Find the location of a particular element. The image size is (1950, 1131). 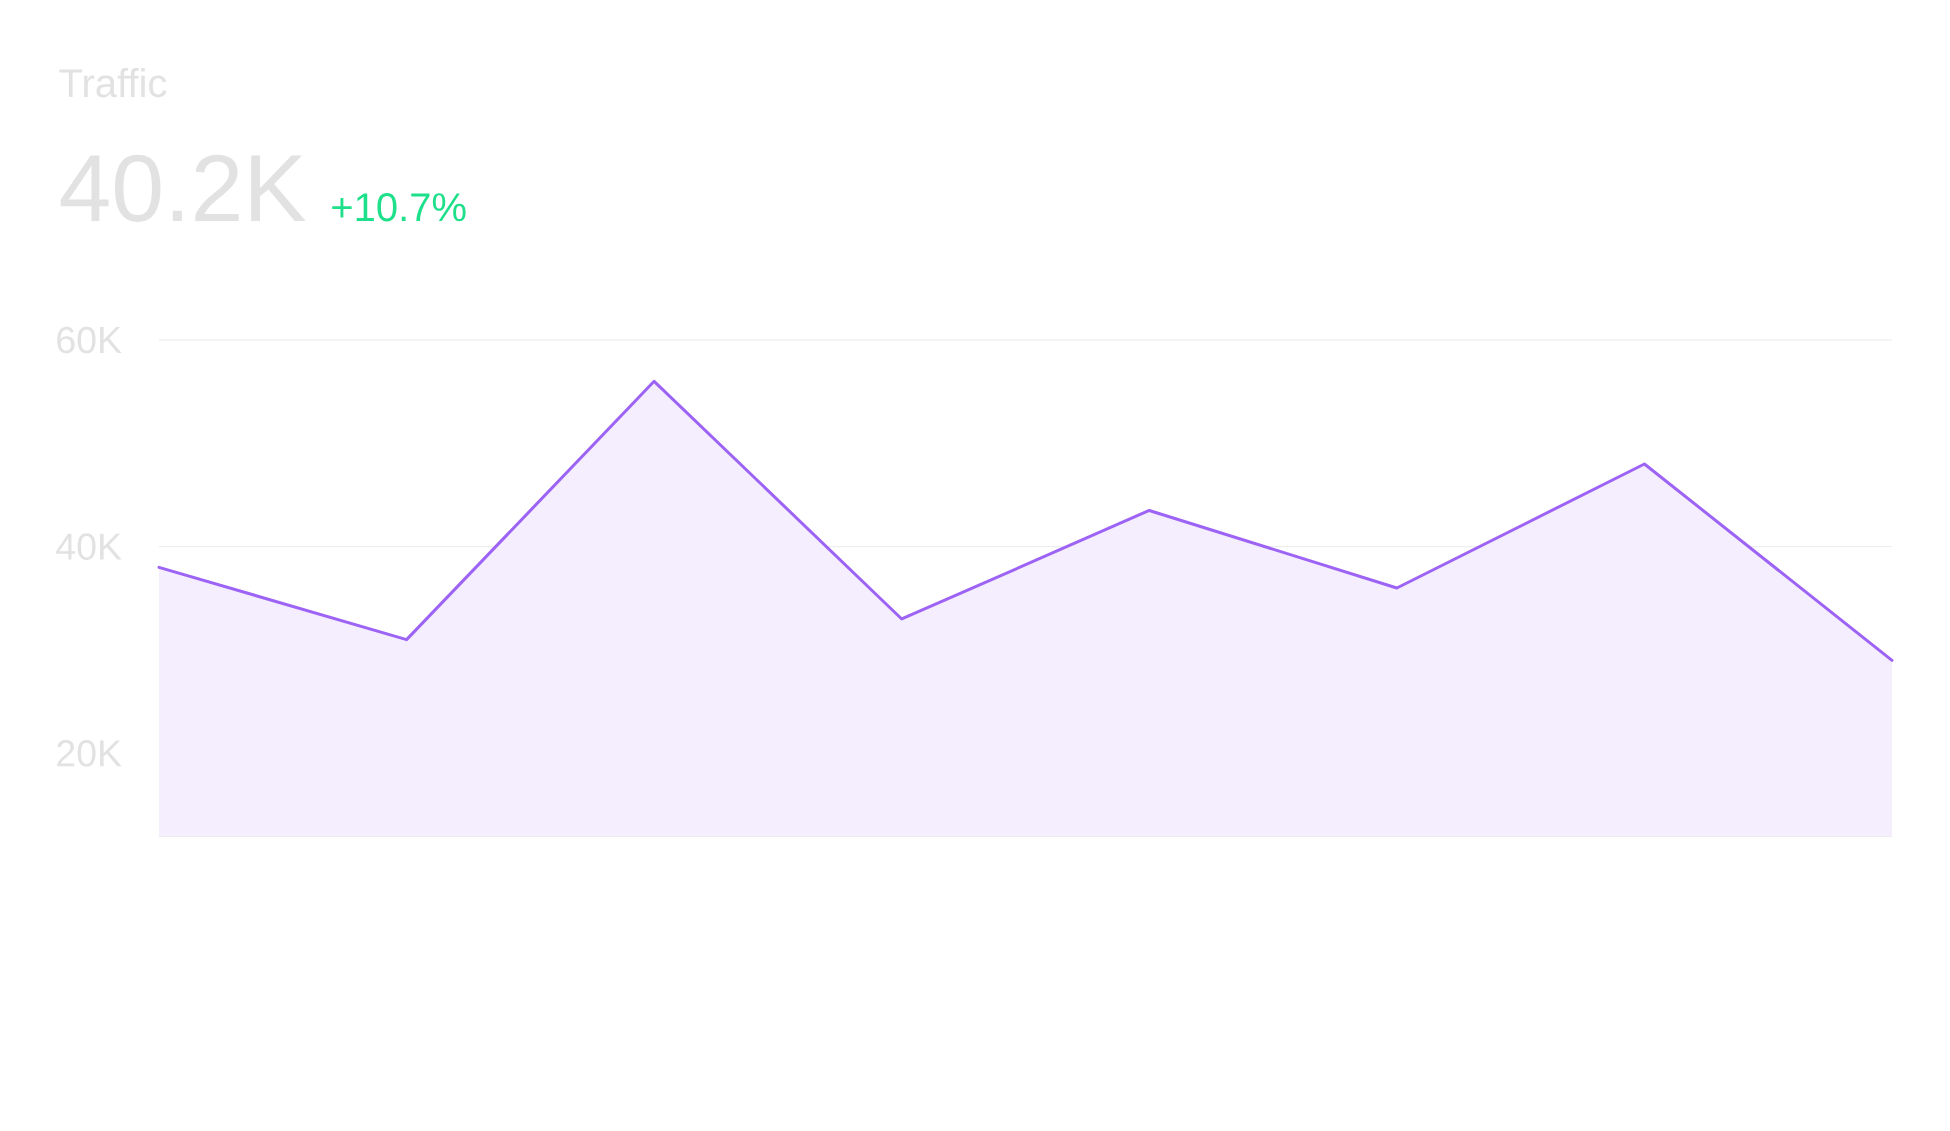

text: +10.7% is located at coordinates (399, 207).